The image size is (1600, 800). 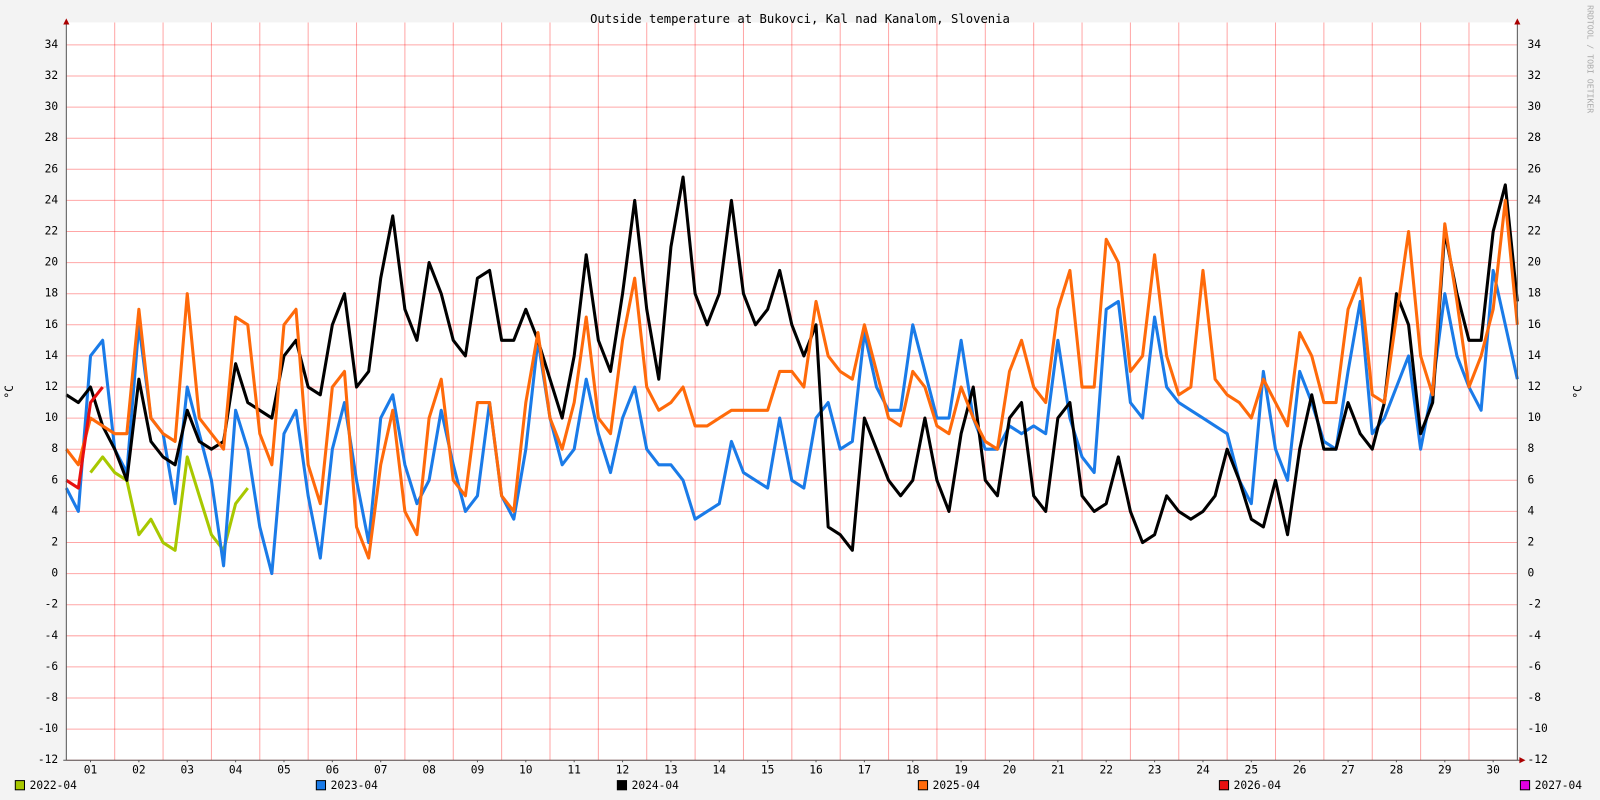 What do you see at coordinates (48, 728) in the screenshot?
I see `y-tick-label: -10` at bounding box center [48, 728].